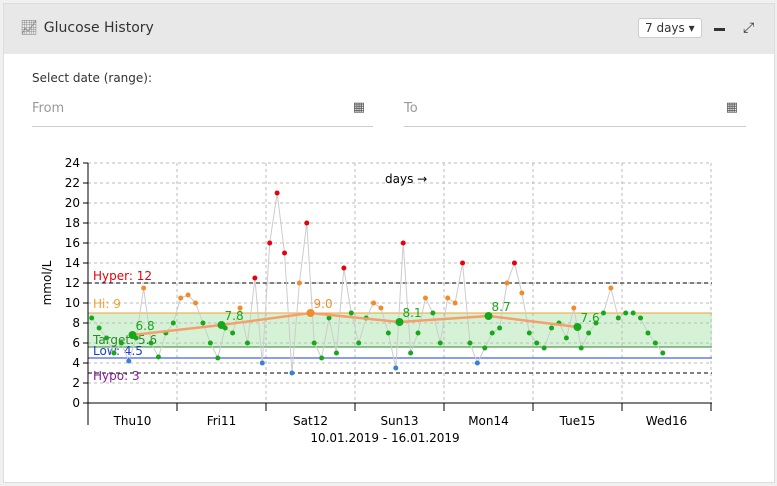  Describe the element at coordinates (202, 111) in the screenshot. I see `from-input: From ▦` at that location.